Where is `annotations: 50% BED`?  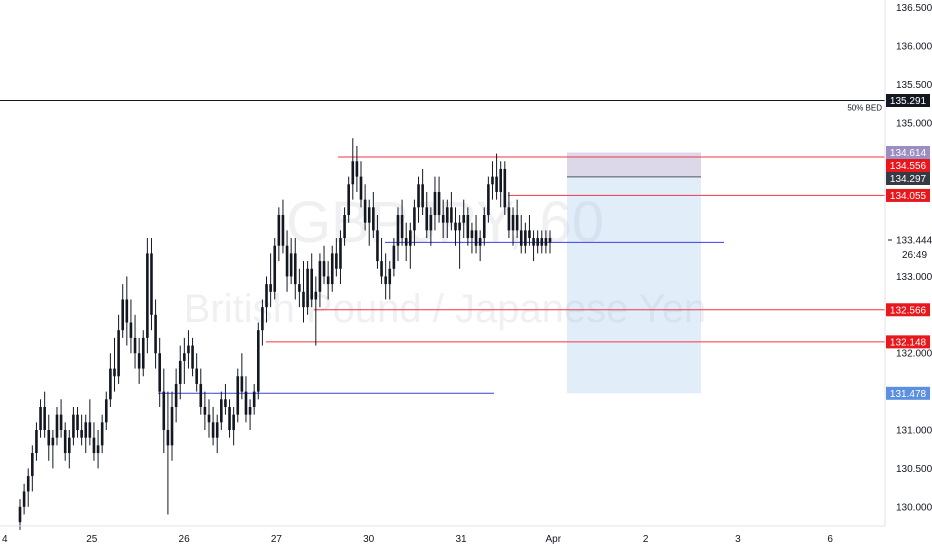
annotations: 50% BED is located at coordinates (864, 108).